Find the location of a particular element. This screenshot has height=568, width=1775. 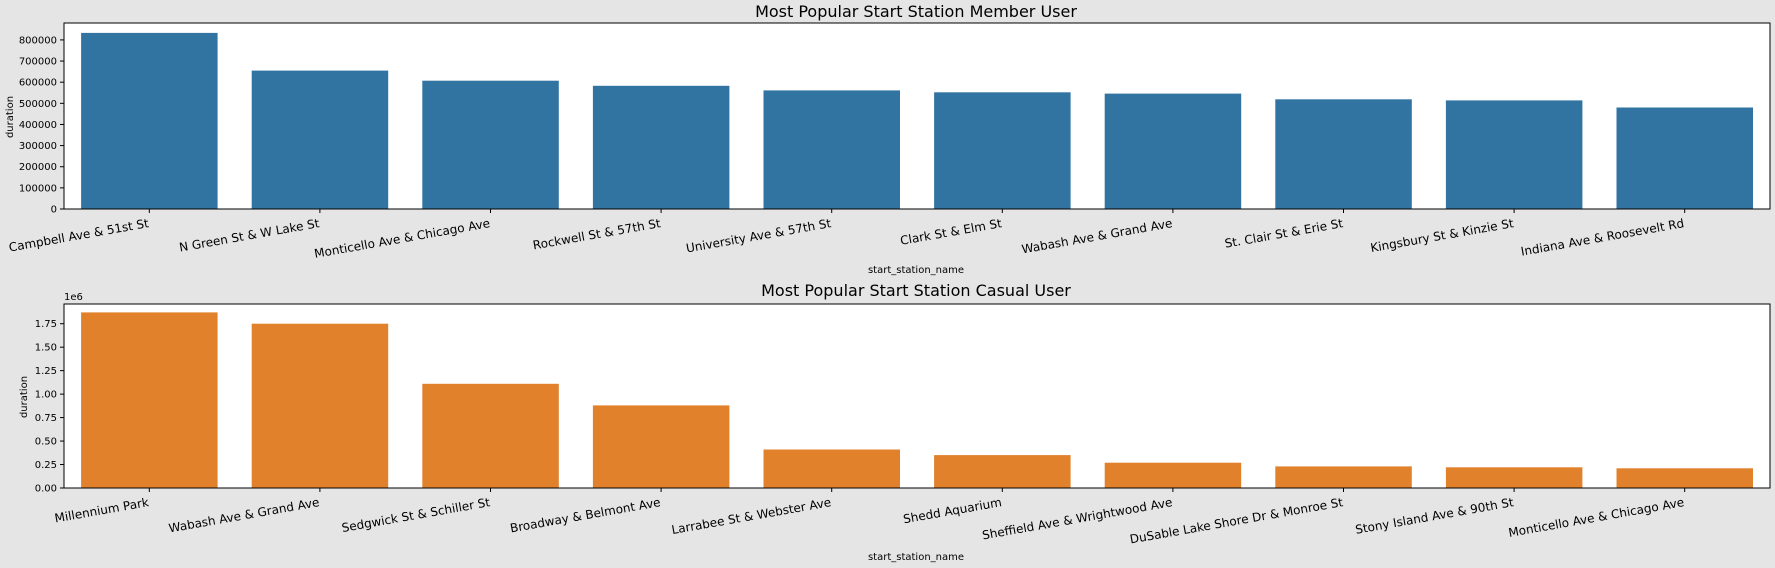

y-tick-label: 600000 is located at coordinates (38, 83).